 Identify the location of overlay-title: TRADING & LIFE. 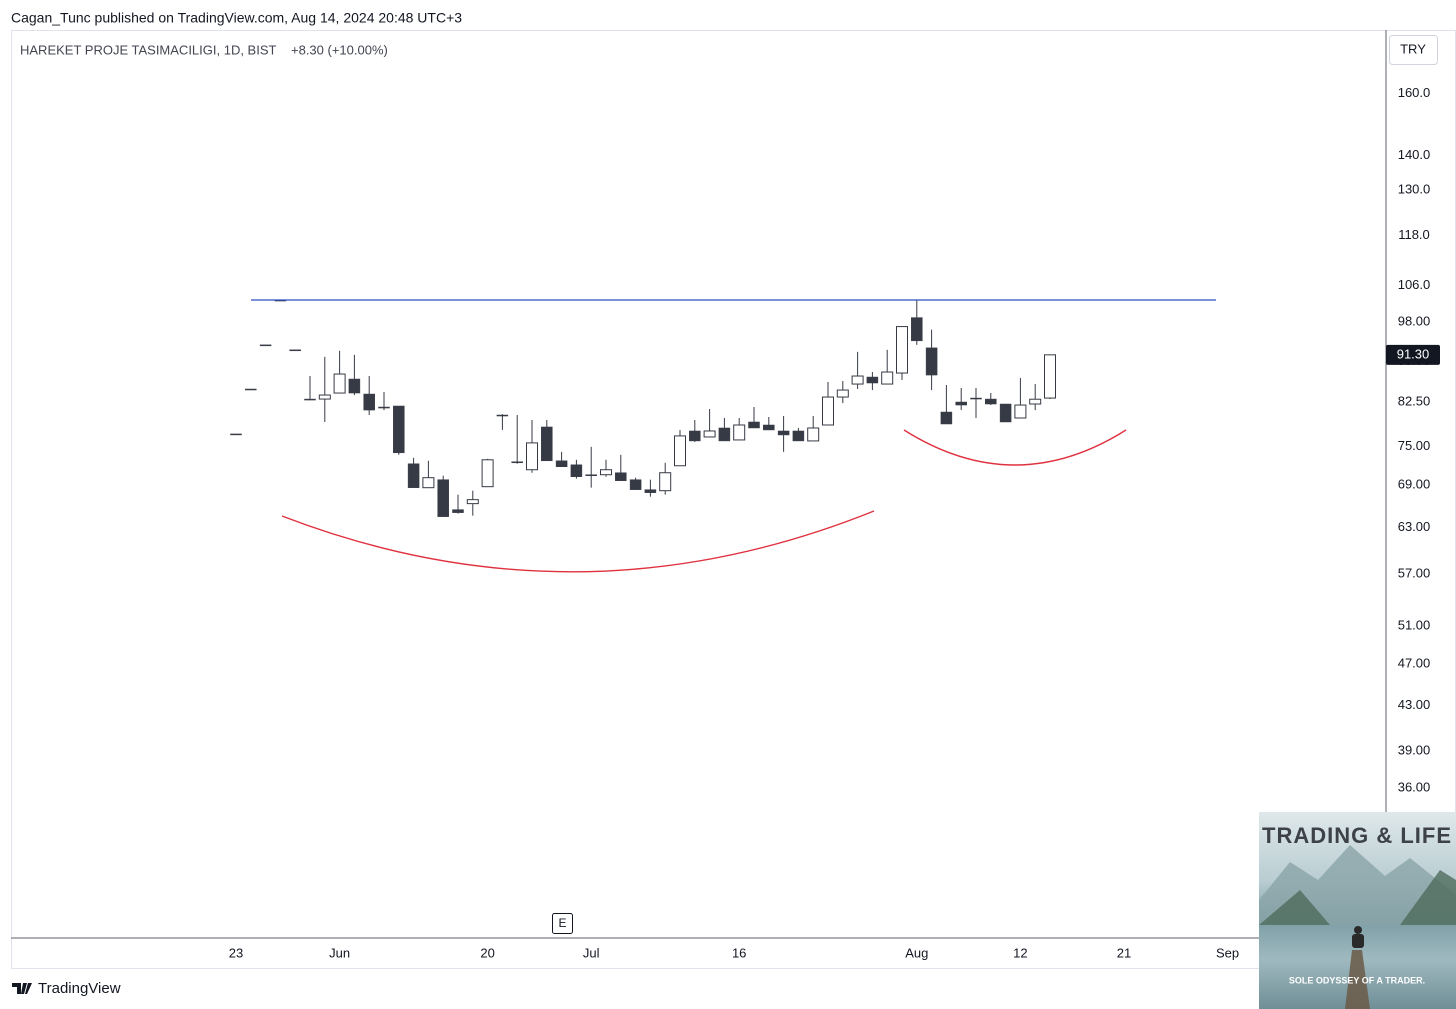
(1357, 835).